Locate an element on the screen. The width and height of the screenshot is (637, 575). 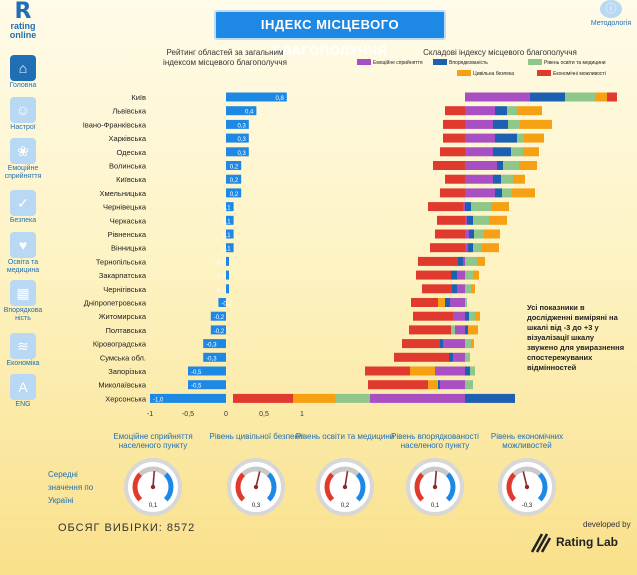
gauge-needle is located at coordinates (346, 479).